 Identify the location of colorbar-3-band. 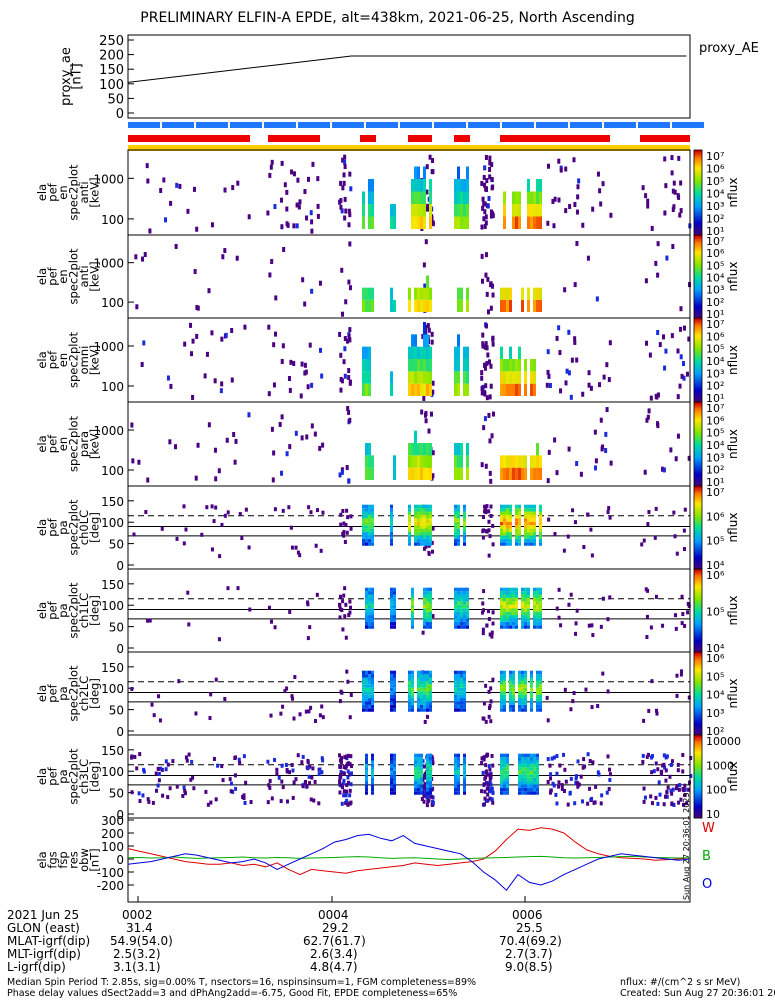
(698, 327).